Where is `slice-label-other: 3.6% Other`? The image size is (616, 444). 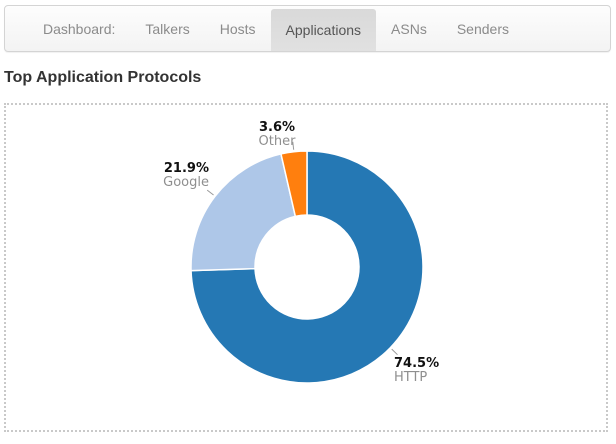
slice-label-other: 3.6% Other is located at coordinates (277, 135).